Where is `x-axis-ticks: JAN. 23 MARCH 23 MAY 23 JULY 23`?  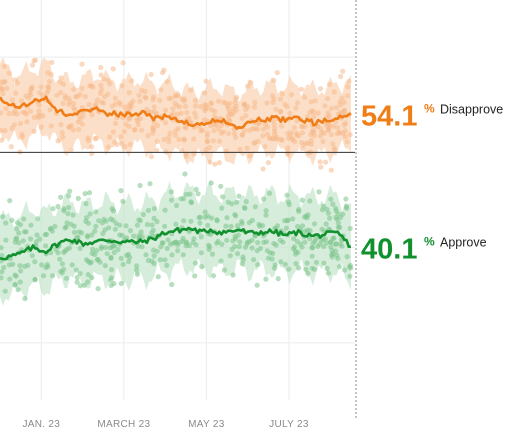
x-axis-ticks: JAN. 23 MARCH 23 MAY 23 JULY 23 is located at coordinates (165, 424).